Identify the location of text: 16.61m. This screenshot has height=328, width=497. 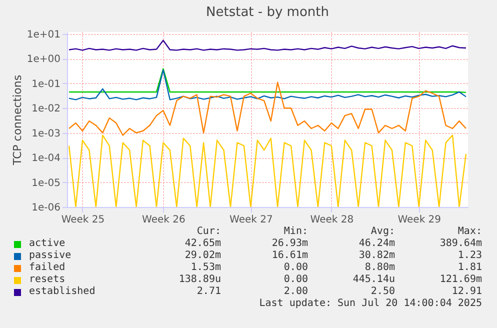
(289, 256).